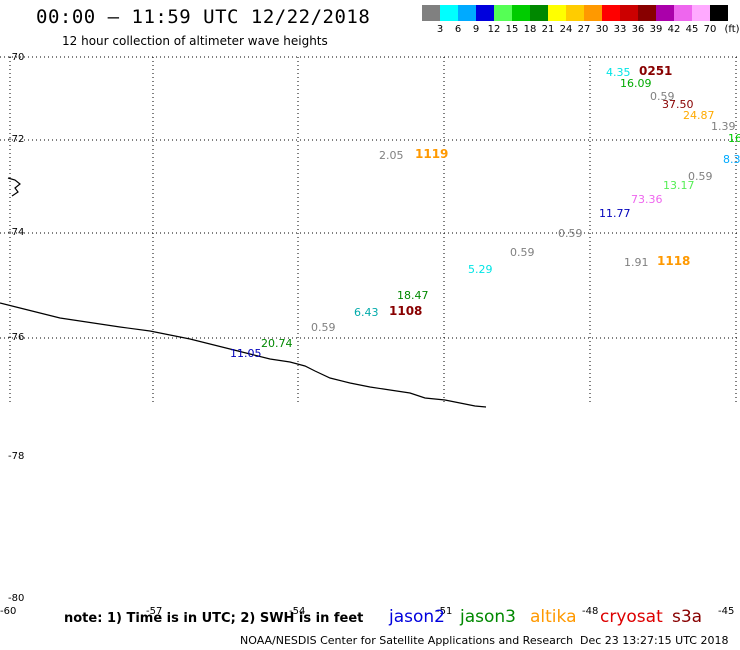 This screenshot has height=650, width=740. I want to click on coastline, so click(243, 355).